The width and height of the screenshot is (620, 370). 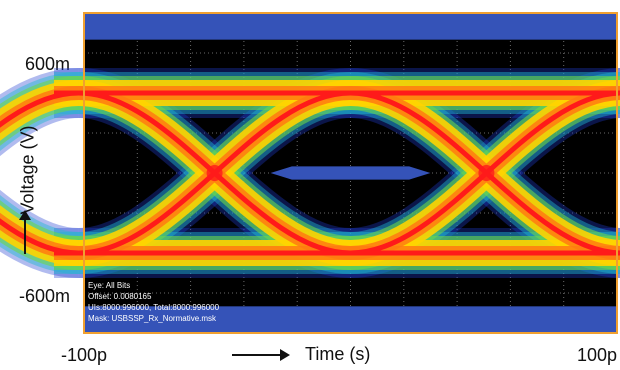 What do you see at coordinates (152, 318) in the screenshot?
I see `info-line: Mask: USBSSP_Rx_Normative.msk` at bounding box center [152, 318].